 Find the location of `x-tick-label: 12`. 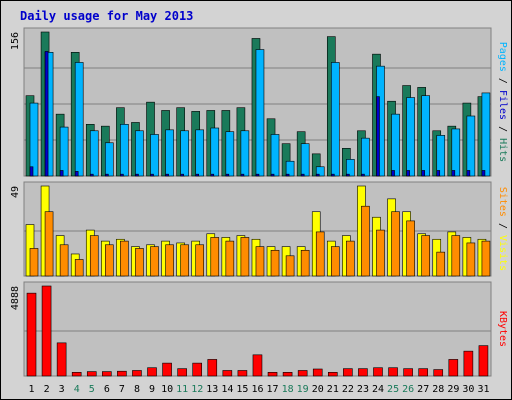

x-tick-label: 12 is located at coordinates (197, 389).